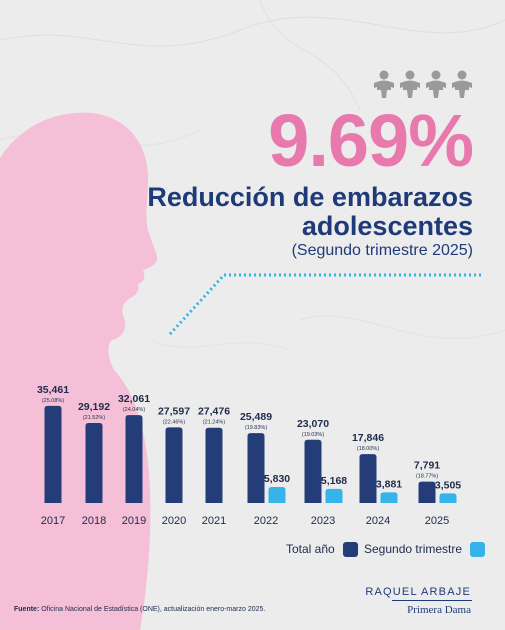 Image resolution: width=505 pixels, height=630 pixels. Describe the element at coordinates (256, 417) in the screenshot. I see `label-total-2022: 25,489` at that location.